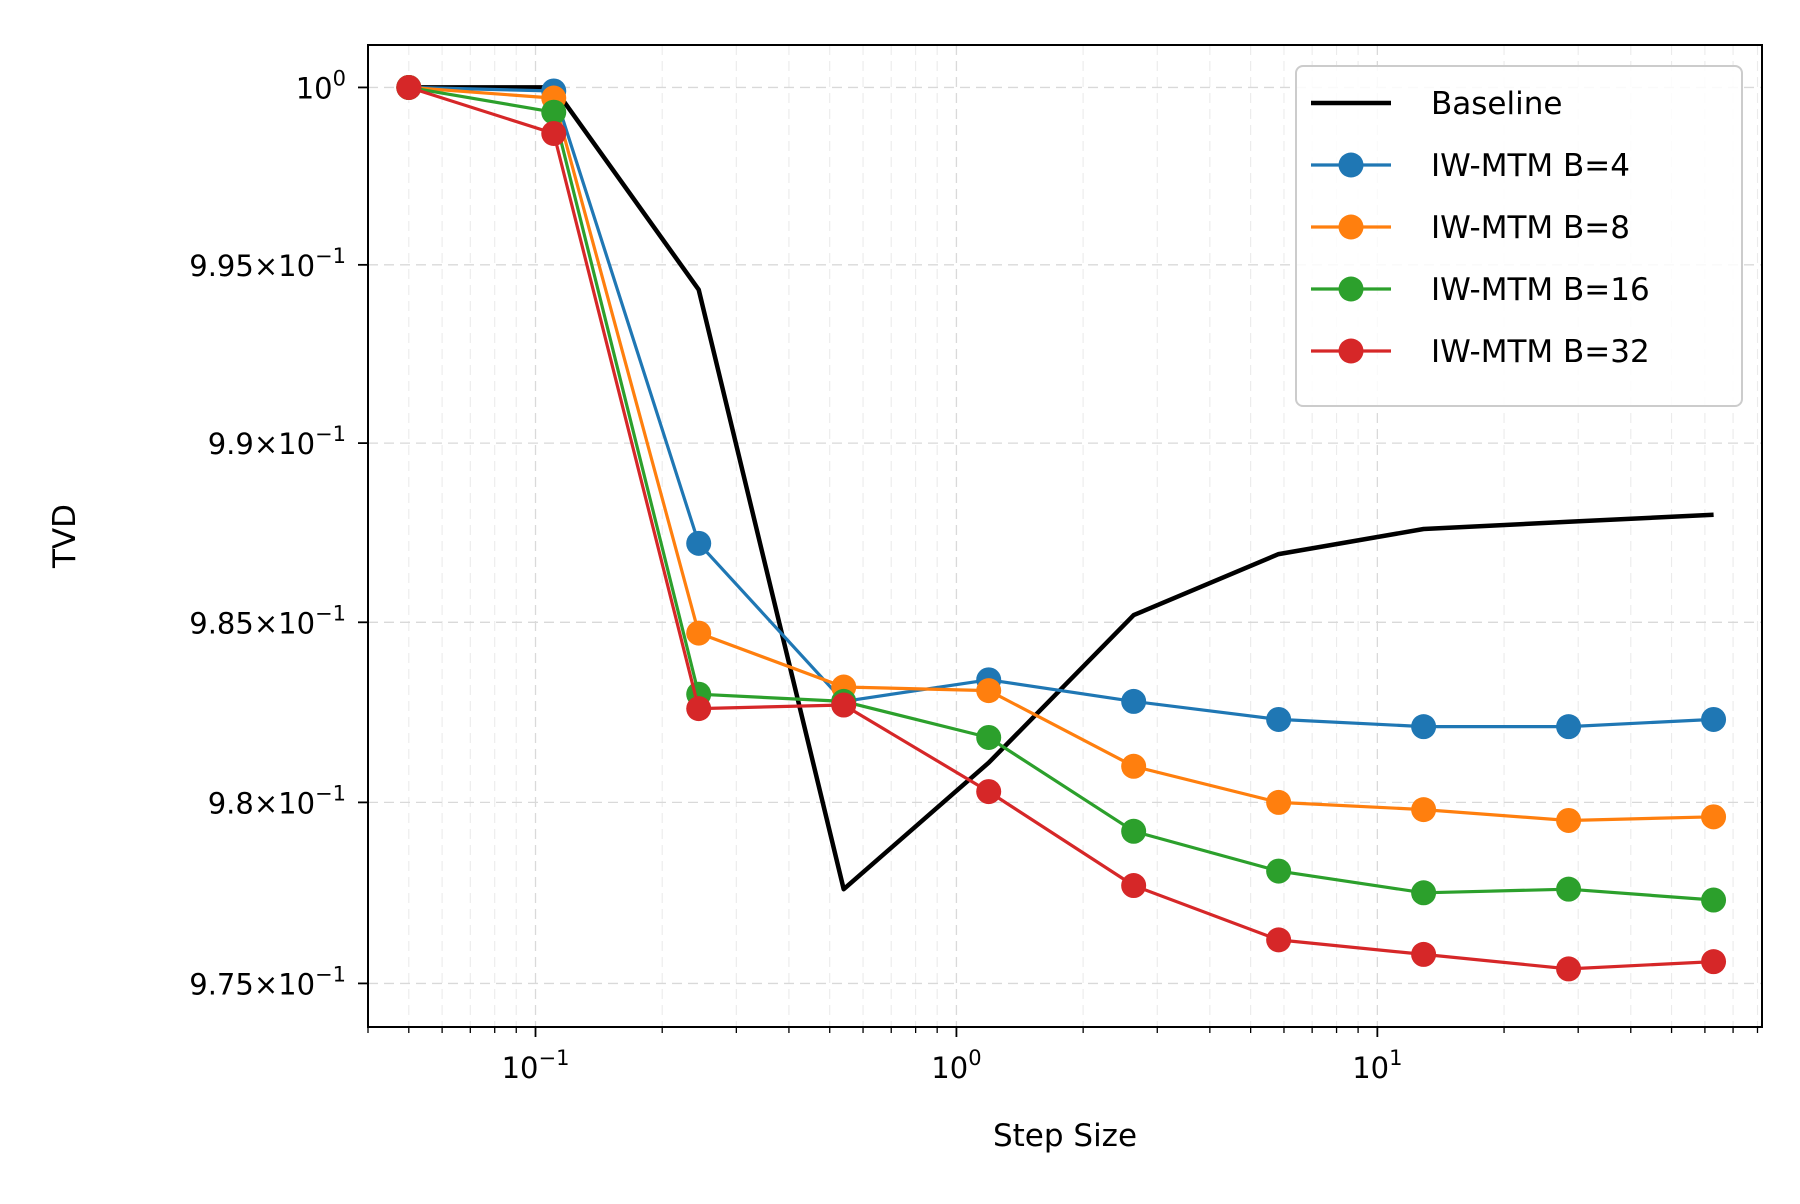 The height and width of the screenshot is (1204, 1800). Describe the element at coordinates (321, 85) in the screenshot. I see `y-tick-label: 100` at that location.